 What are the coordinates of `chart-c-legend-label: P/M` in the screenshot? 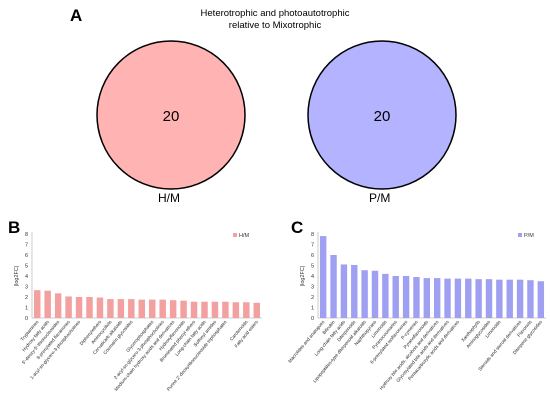 It's located at (529, 236).